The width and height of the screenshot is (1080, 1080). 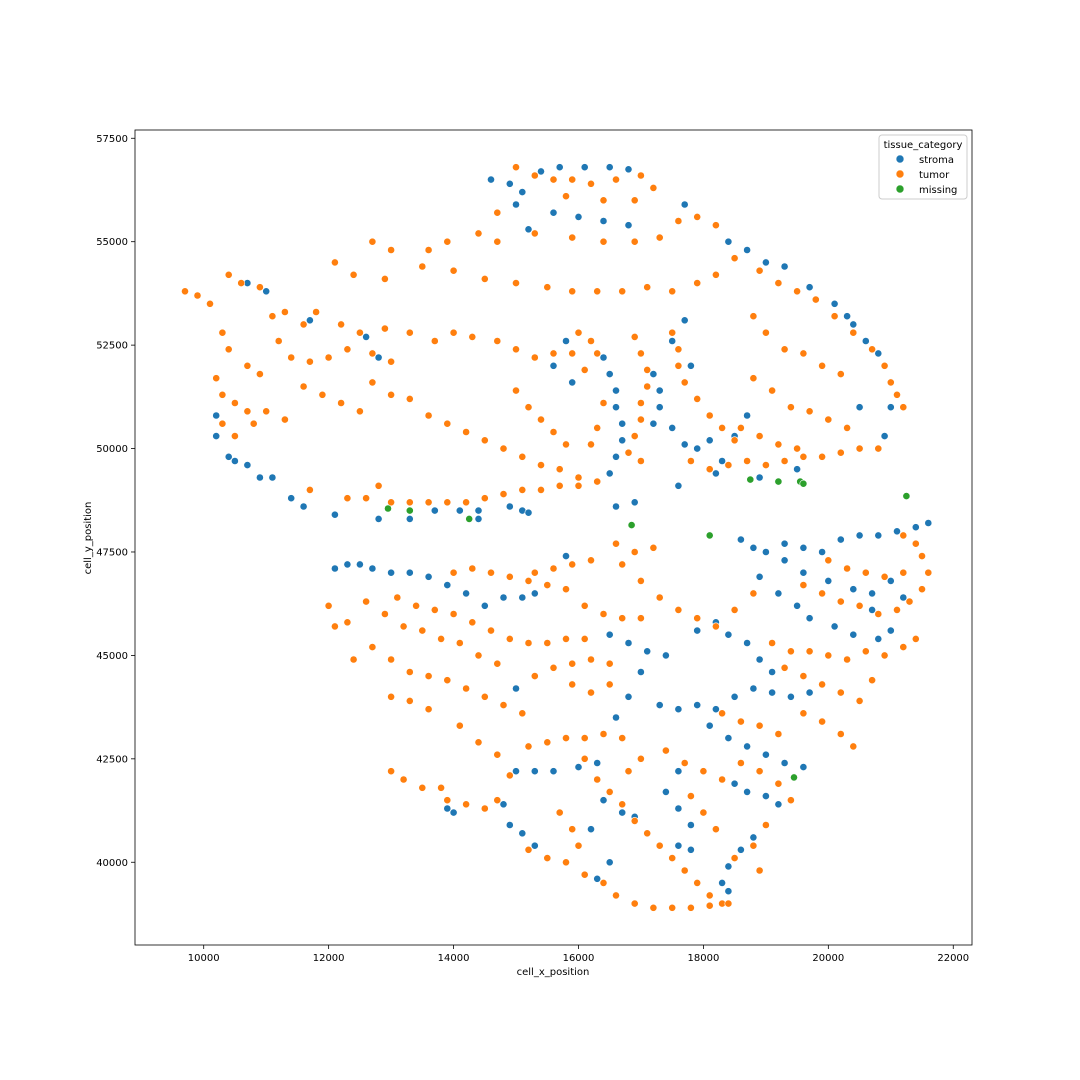 I want to click on y-tick-label: 47500, so click(x=112, y=552).